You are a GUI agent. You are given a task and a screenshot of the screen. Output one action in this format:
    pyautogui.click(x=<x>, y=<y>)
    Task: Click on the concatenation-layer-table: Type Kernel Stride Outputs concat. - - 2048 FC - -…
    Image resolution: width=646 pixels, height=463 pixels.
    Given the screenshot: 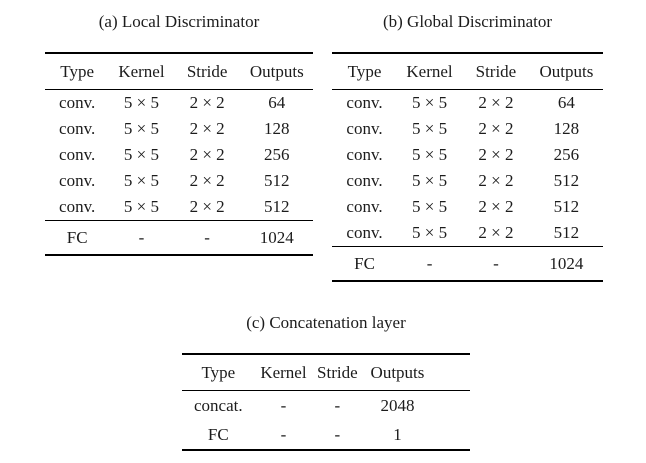 What is the action you would take?
    pyautogui.click(x=326, y=402)
    